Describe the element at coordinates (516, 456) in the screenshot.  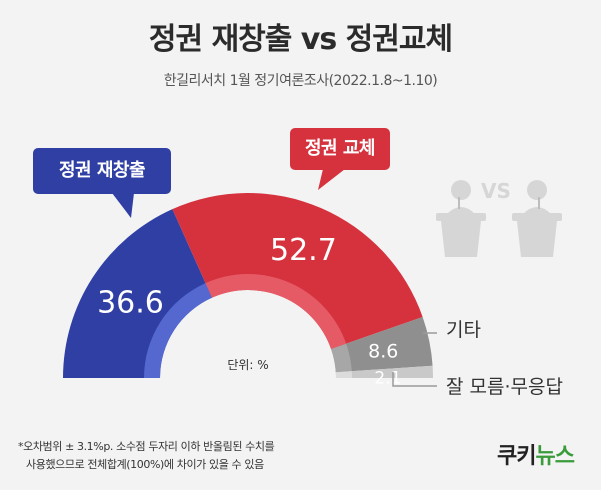
I see `logo-part-1: 쿠키` at that location.